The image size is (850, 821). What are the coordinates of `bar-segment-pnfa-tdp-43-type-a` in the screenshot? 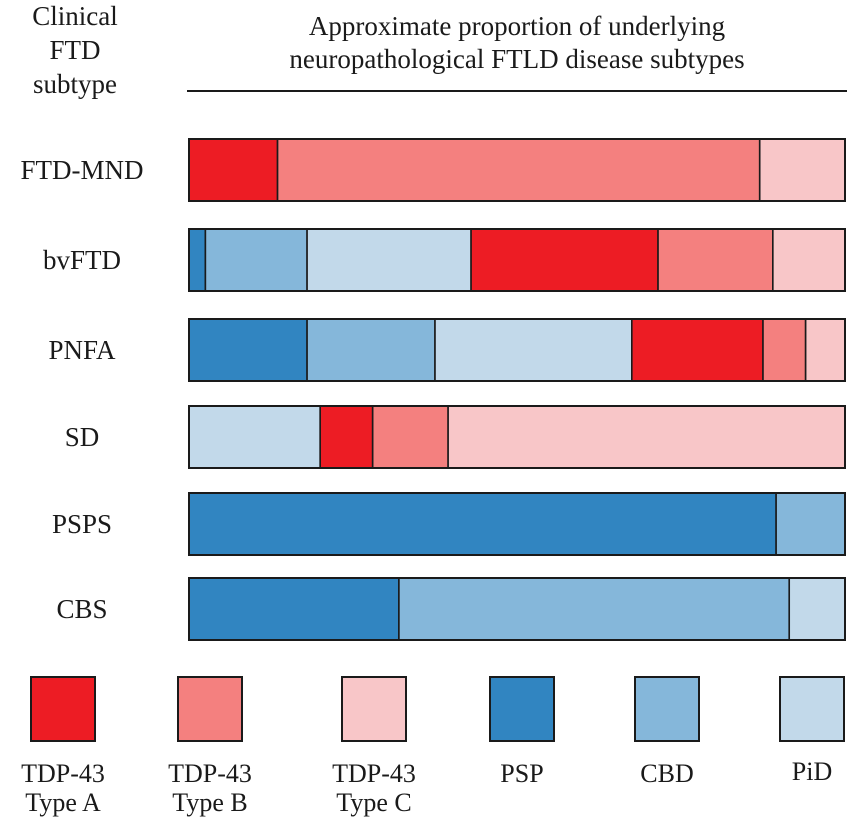 It's located at (697, 350).